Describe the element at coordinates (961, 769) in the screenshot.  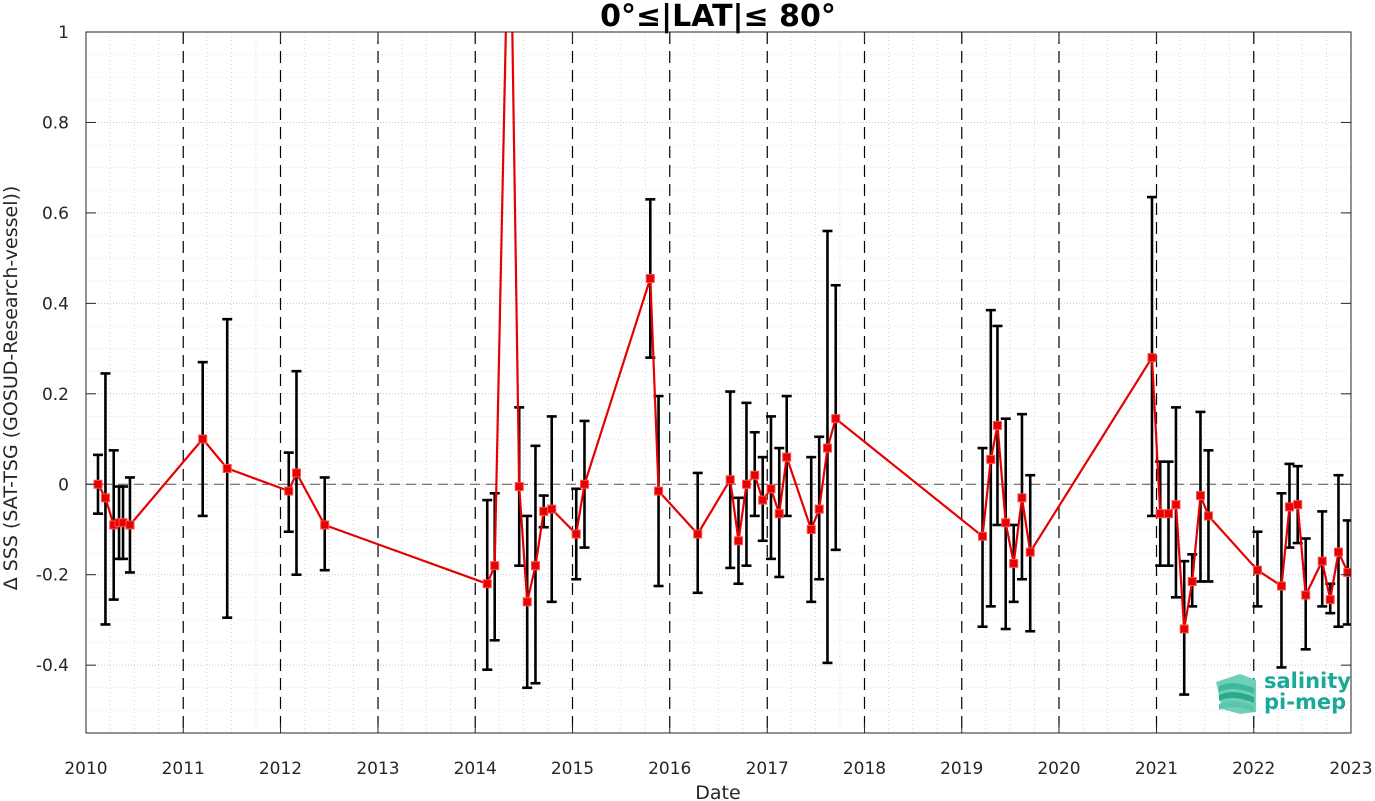
I see `x-tick-label: 2019` at that location.